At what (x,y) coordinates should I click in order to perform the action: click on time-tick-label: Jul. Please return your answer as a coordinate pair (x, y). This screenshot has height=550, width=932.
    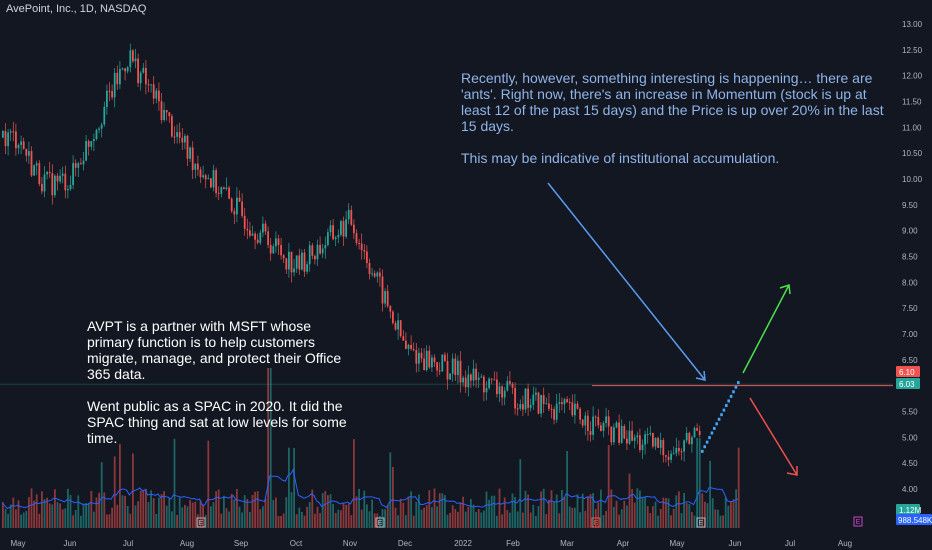
    Looking at the image, I should click on (790, 543).